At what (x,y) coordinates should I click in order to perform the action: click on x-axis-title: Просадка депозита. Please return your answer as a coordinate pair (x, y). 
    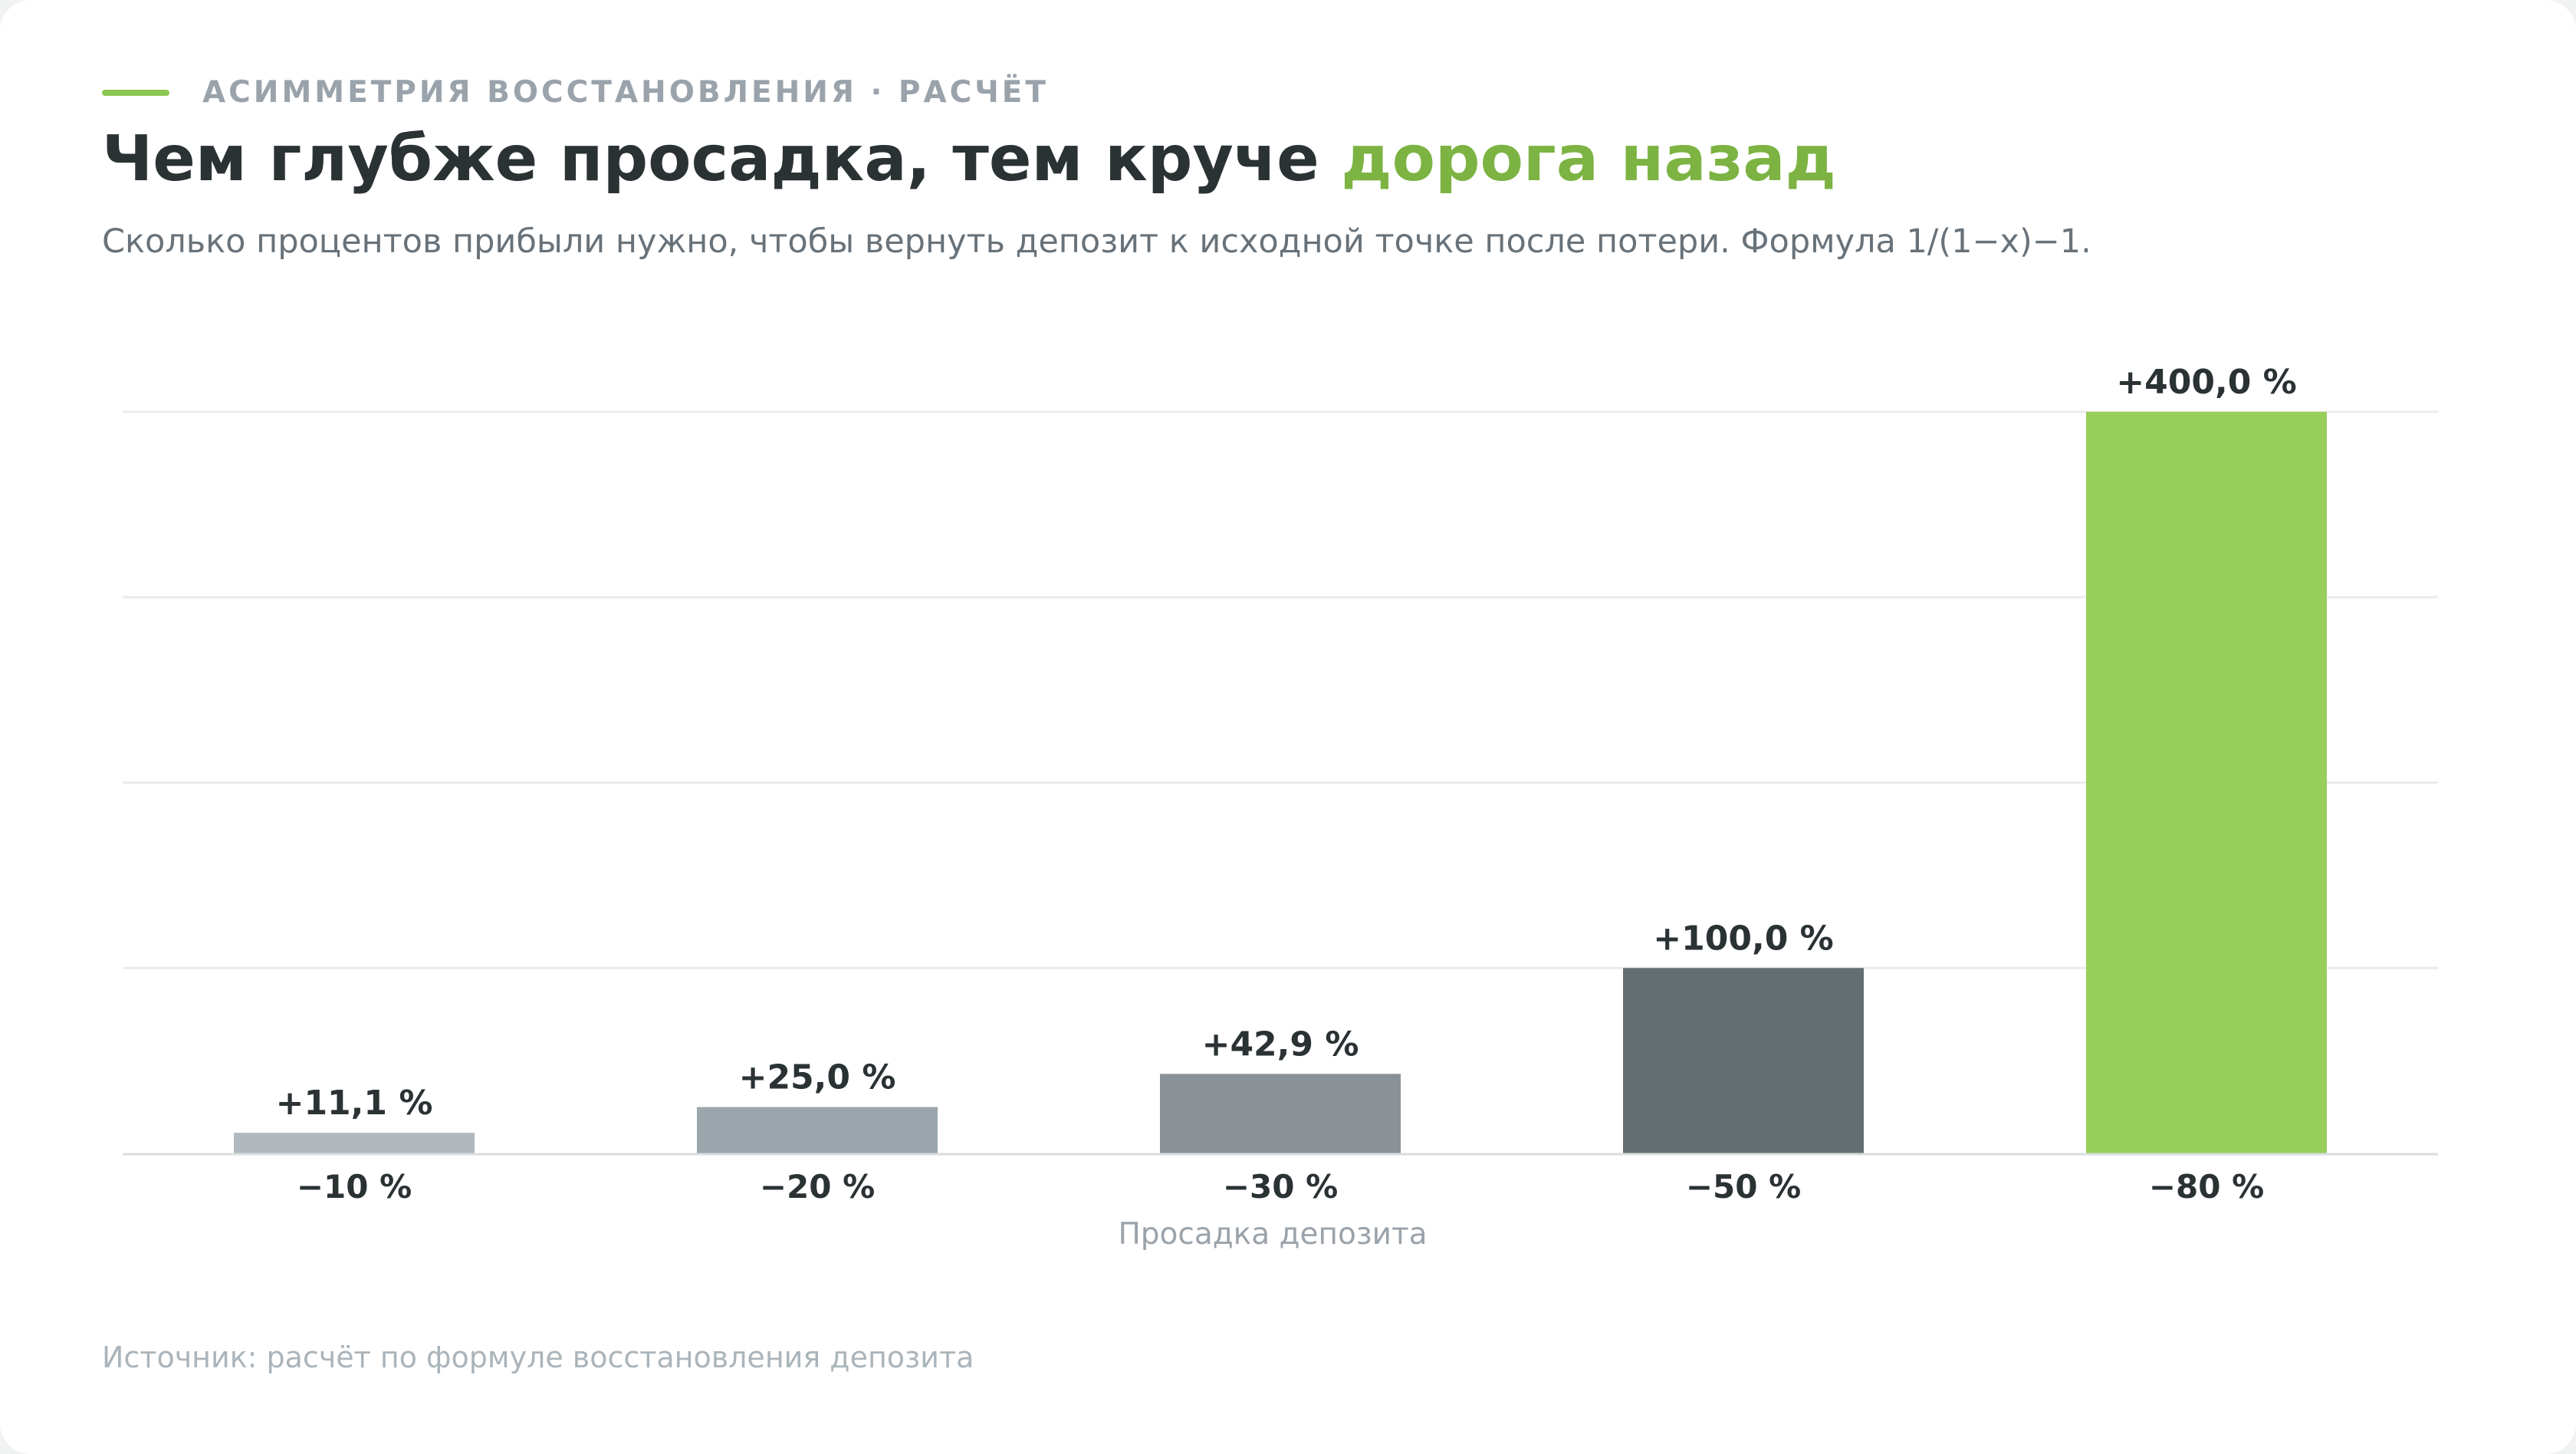
    Looking at the image, I should click on (1273, 1234).